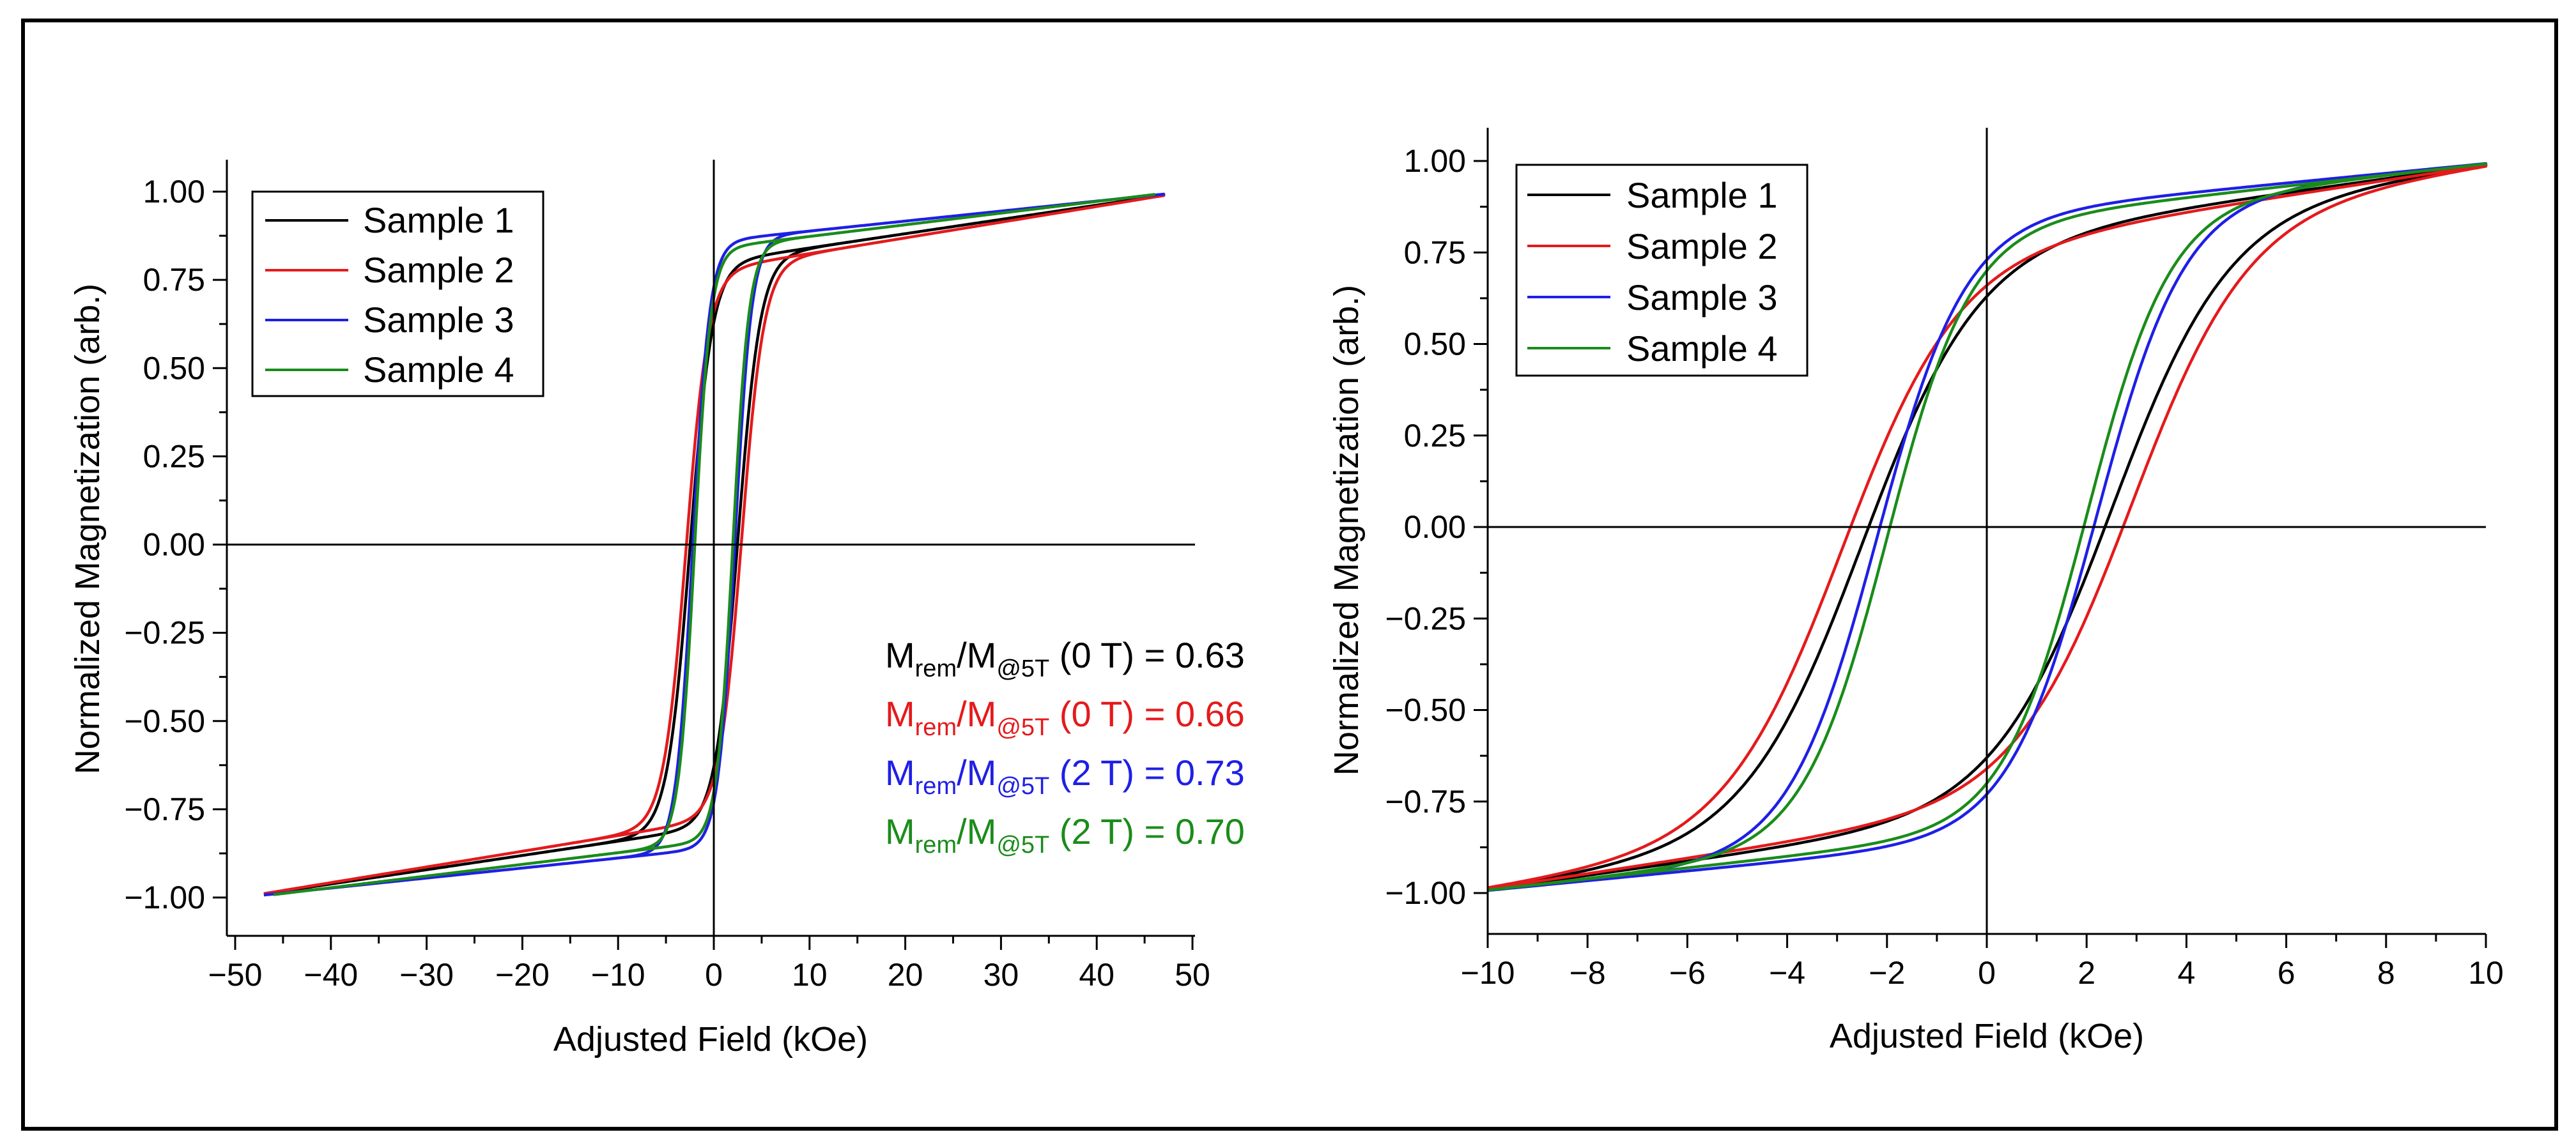 The image size is (2576, 1146). Describe the element at coordinates (1787, 973) in the screenshot. I see `right-x-tick-label: −4` at that location.